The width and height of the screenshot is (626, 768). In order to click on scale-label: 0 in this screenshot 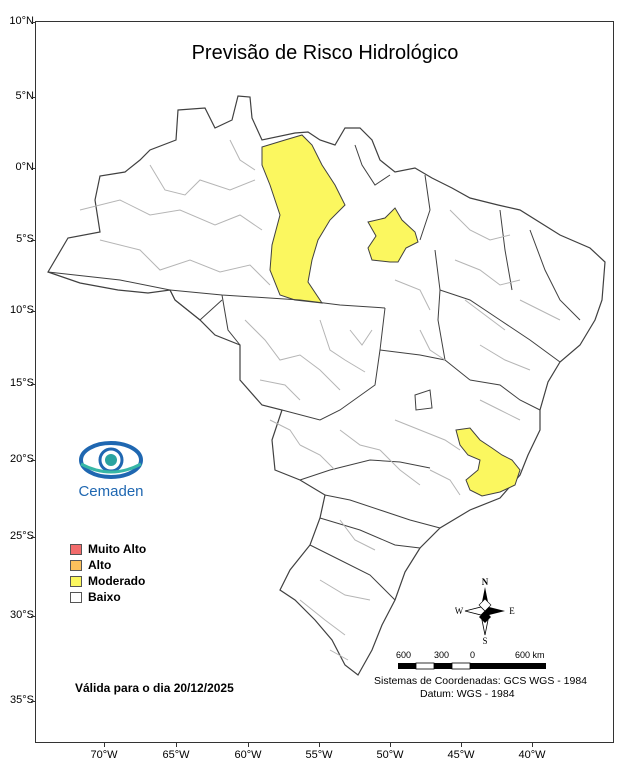, I will do `click(473, 655)`.